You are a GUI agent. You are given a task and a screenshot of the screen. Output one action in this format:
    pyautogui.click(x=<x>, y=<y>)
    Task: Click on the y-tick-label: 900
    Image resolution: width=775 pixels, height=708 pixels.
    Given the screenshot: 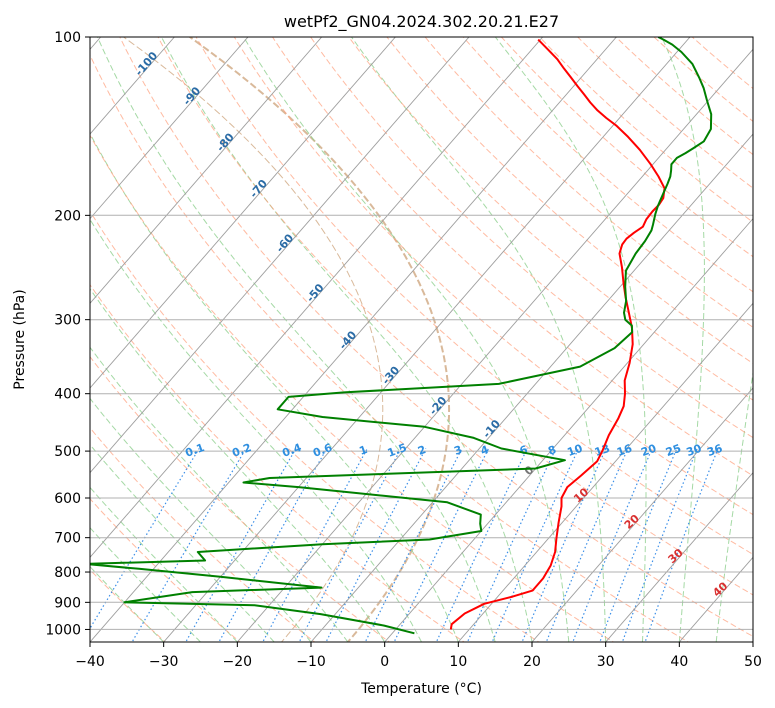 What is the action you would take?
    pyautogui.click(x=67, y=603)
    